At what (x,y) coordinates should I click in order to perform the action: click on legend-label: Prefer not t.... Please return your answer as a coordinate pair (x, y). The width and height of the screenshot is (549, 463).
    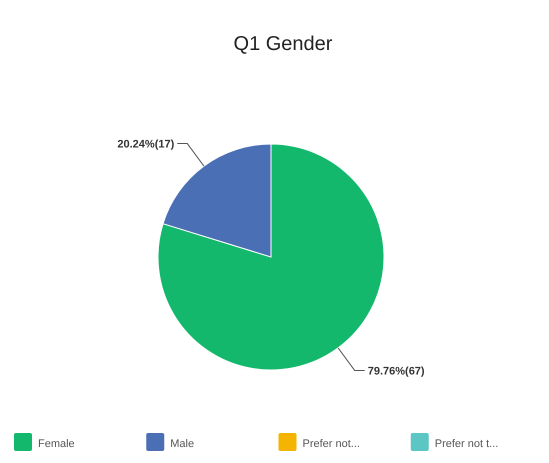
    Looking at the image, I should click on (466, 444).